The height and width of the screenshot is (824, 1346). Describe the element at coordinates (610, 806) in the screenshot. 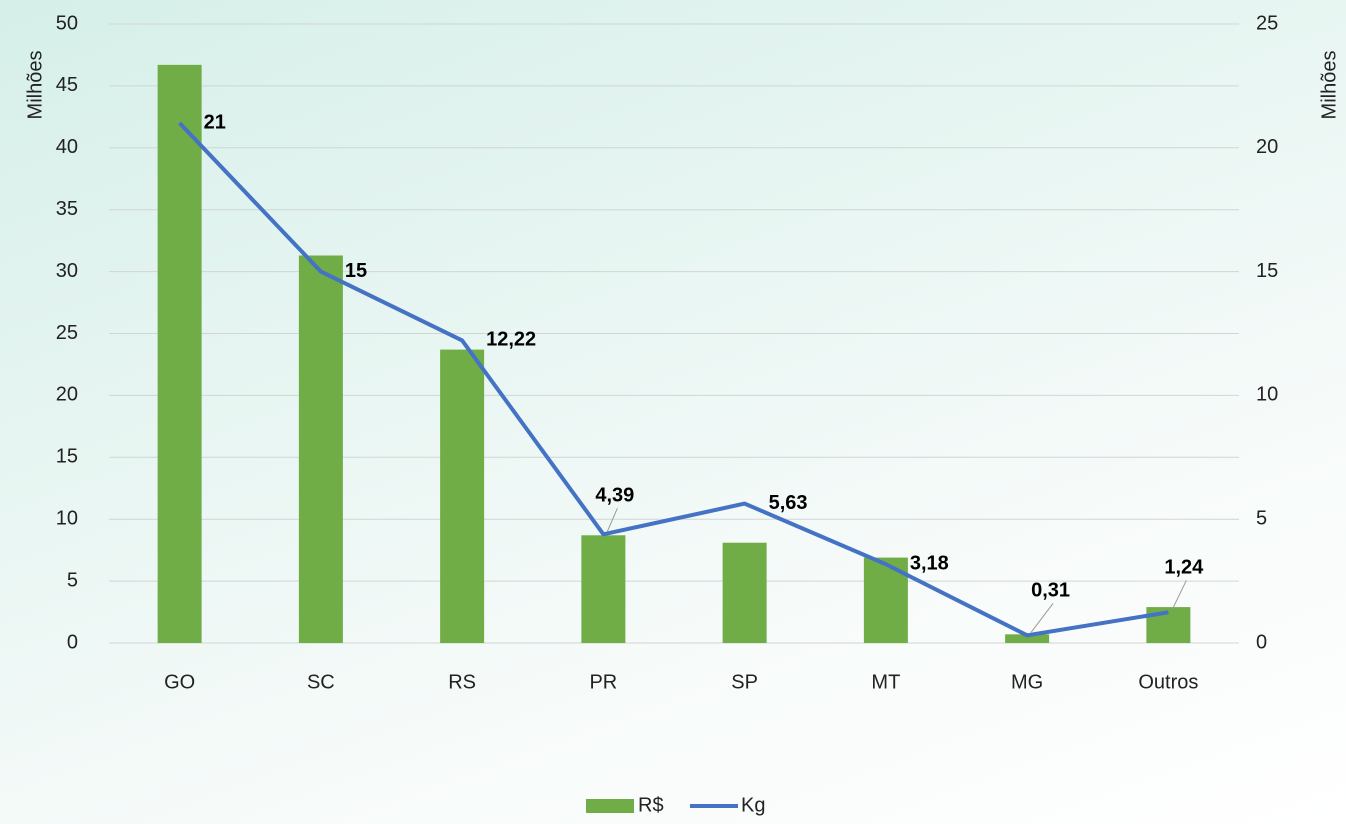

I see `legend-swatch` at that location.